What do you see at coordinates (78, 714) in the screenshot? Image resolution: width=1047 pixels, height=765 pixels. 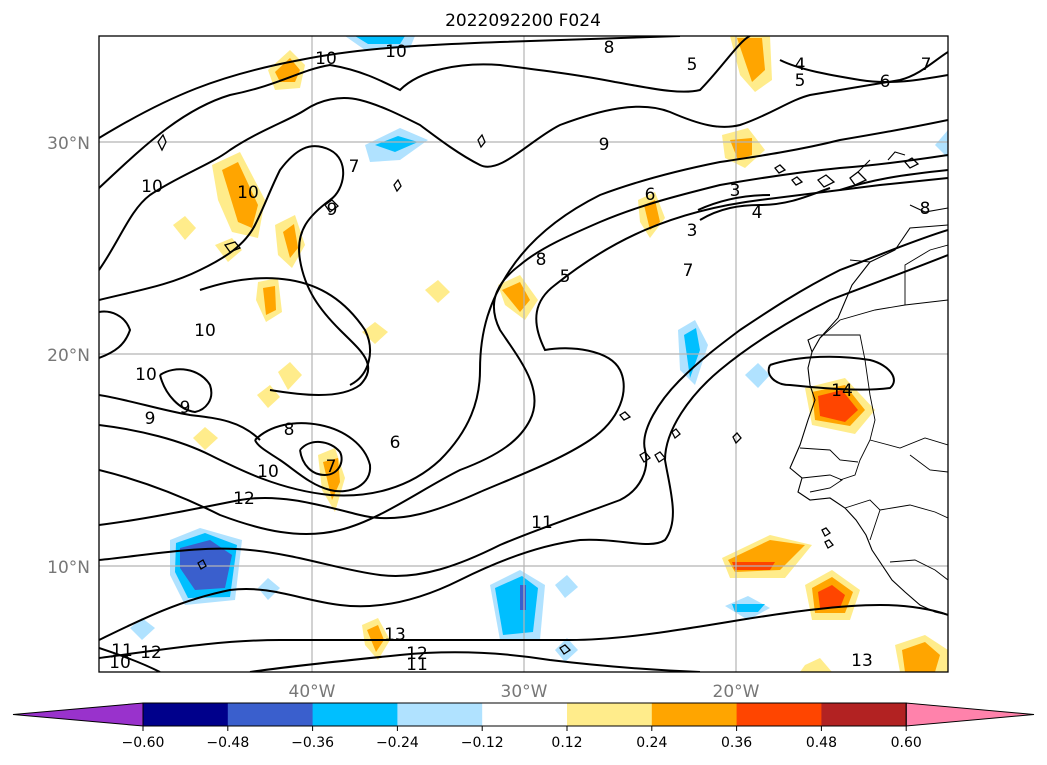 I see `colorbar-extend-low` at bounding box center [78, 714].